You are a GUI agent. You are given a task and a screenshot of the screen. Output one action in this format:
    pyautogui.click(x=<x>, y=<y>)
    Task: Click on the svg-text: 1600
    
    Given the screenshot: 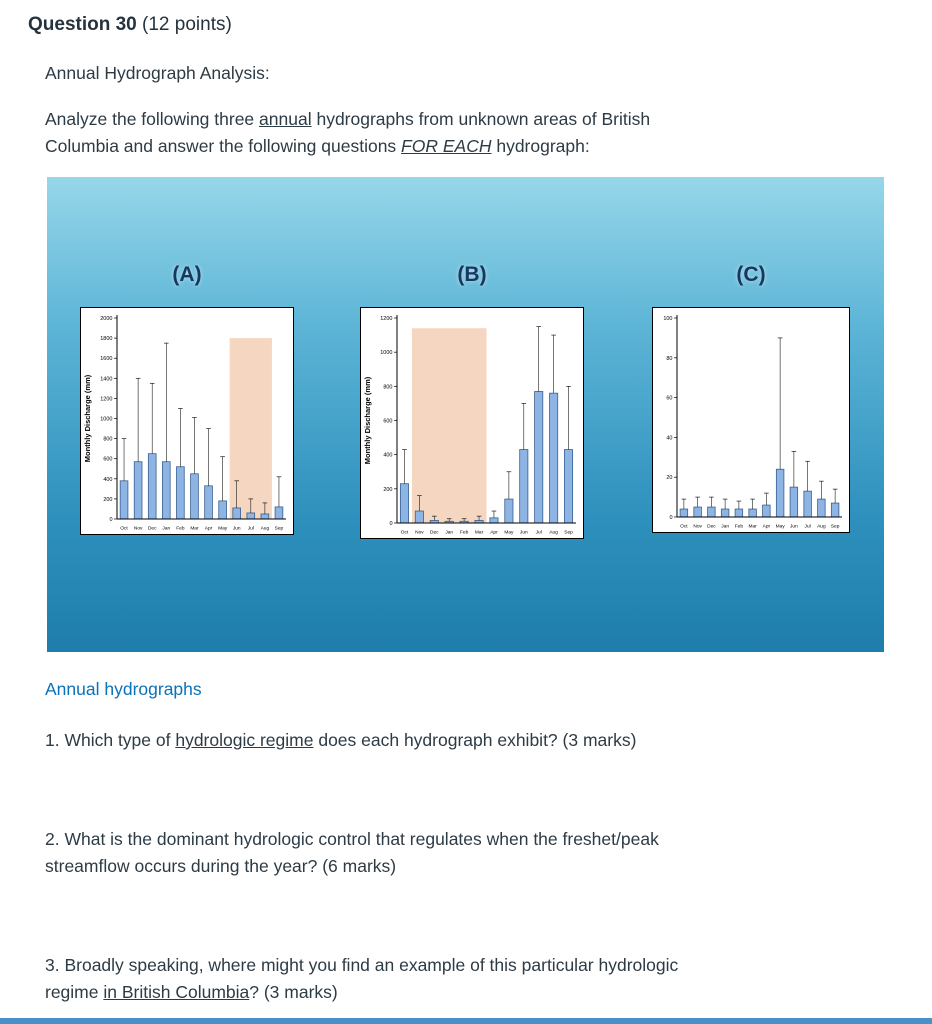 What is the action you would take?
    pyautogui.click(x=106, y=359)
    